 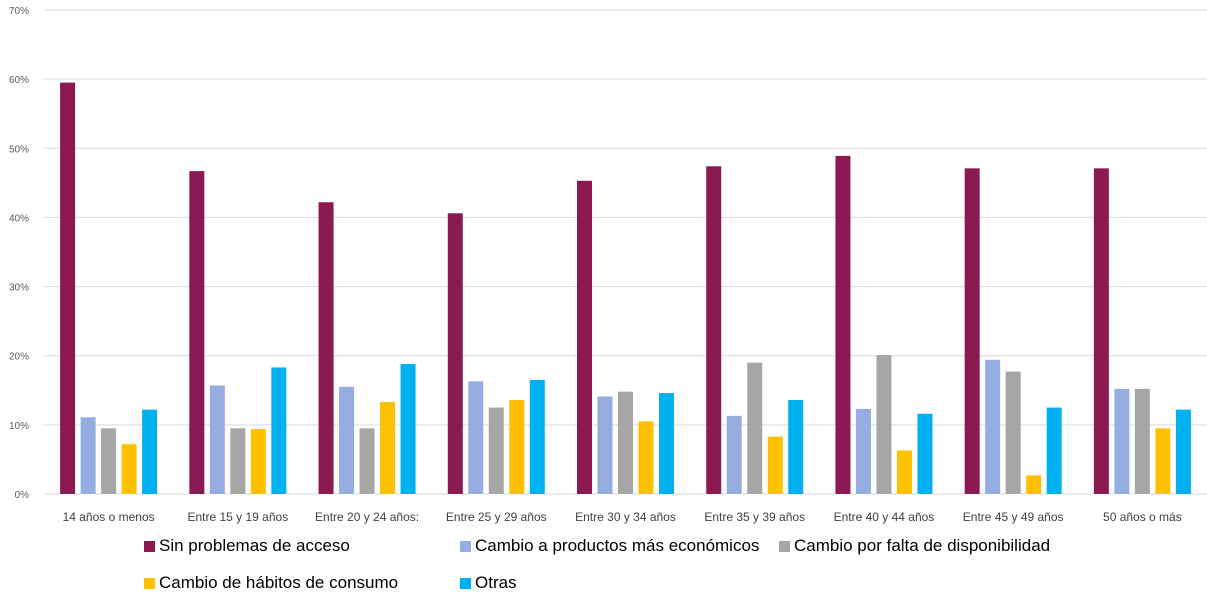 I want to click on y-axis: 0% 10% 20% 30% 40% 50% 60% 70%, so click(x=19, y=253).